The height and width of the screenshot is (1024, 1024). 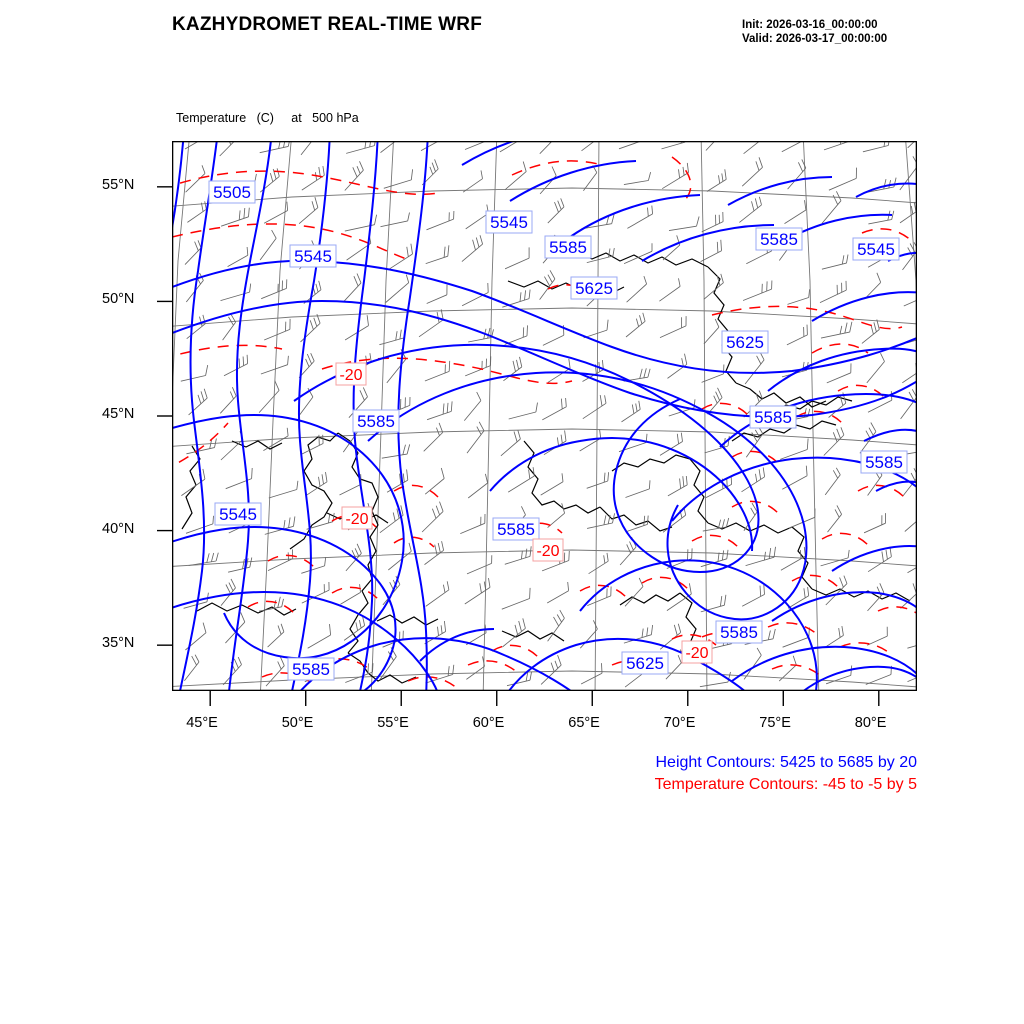 What do you see at coordinates (202, 723) in the screenshot?
I see `xtick-label: 45°E` at bounding box center [202, 723].